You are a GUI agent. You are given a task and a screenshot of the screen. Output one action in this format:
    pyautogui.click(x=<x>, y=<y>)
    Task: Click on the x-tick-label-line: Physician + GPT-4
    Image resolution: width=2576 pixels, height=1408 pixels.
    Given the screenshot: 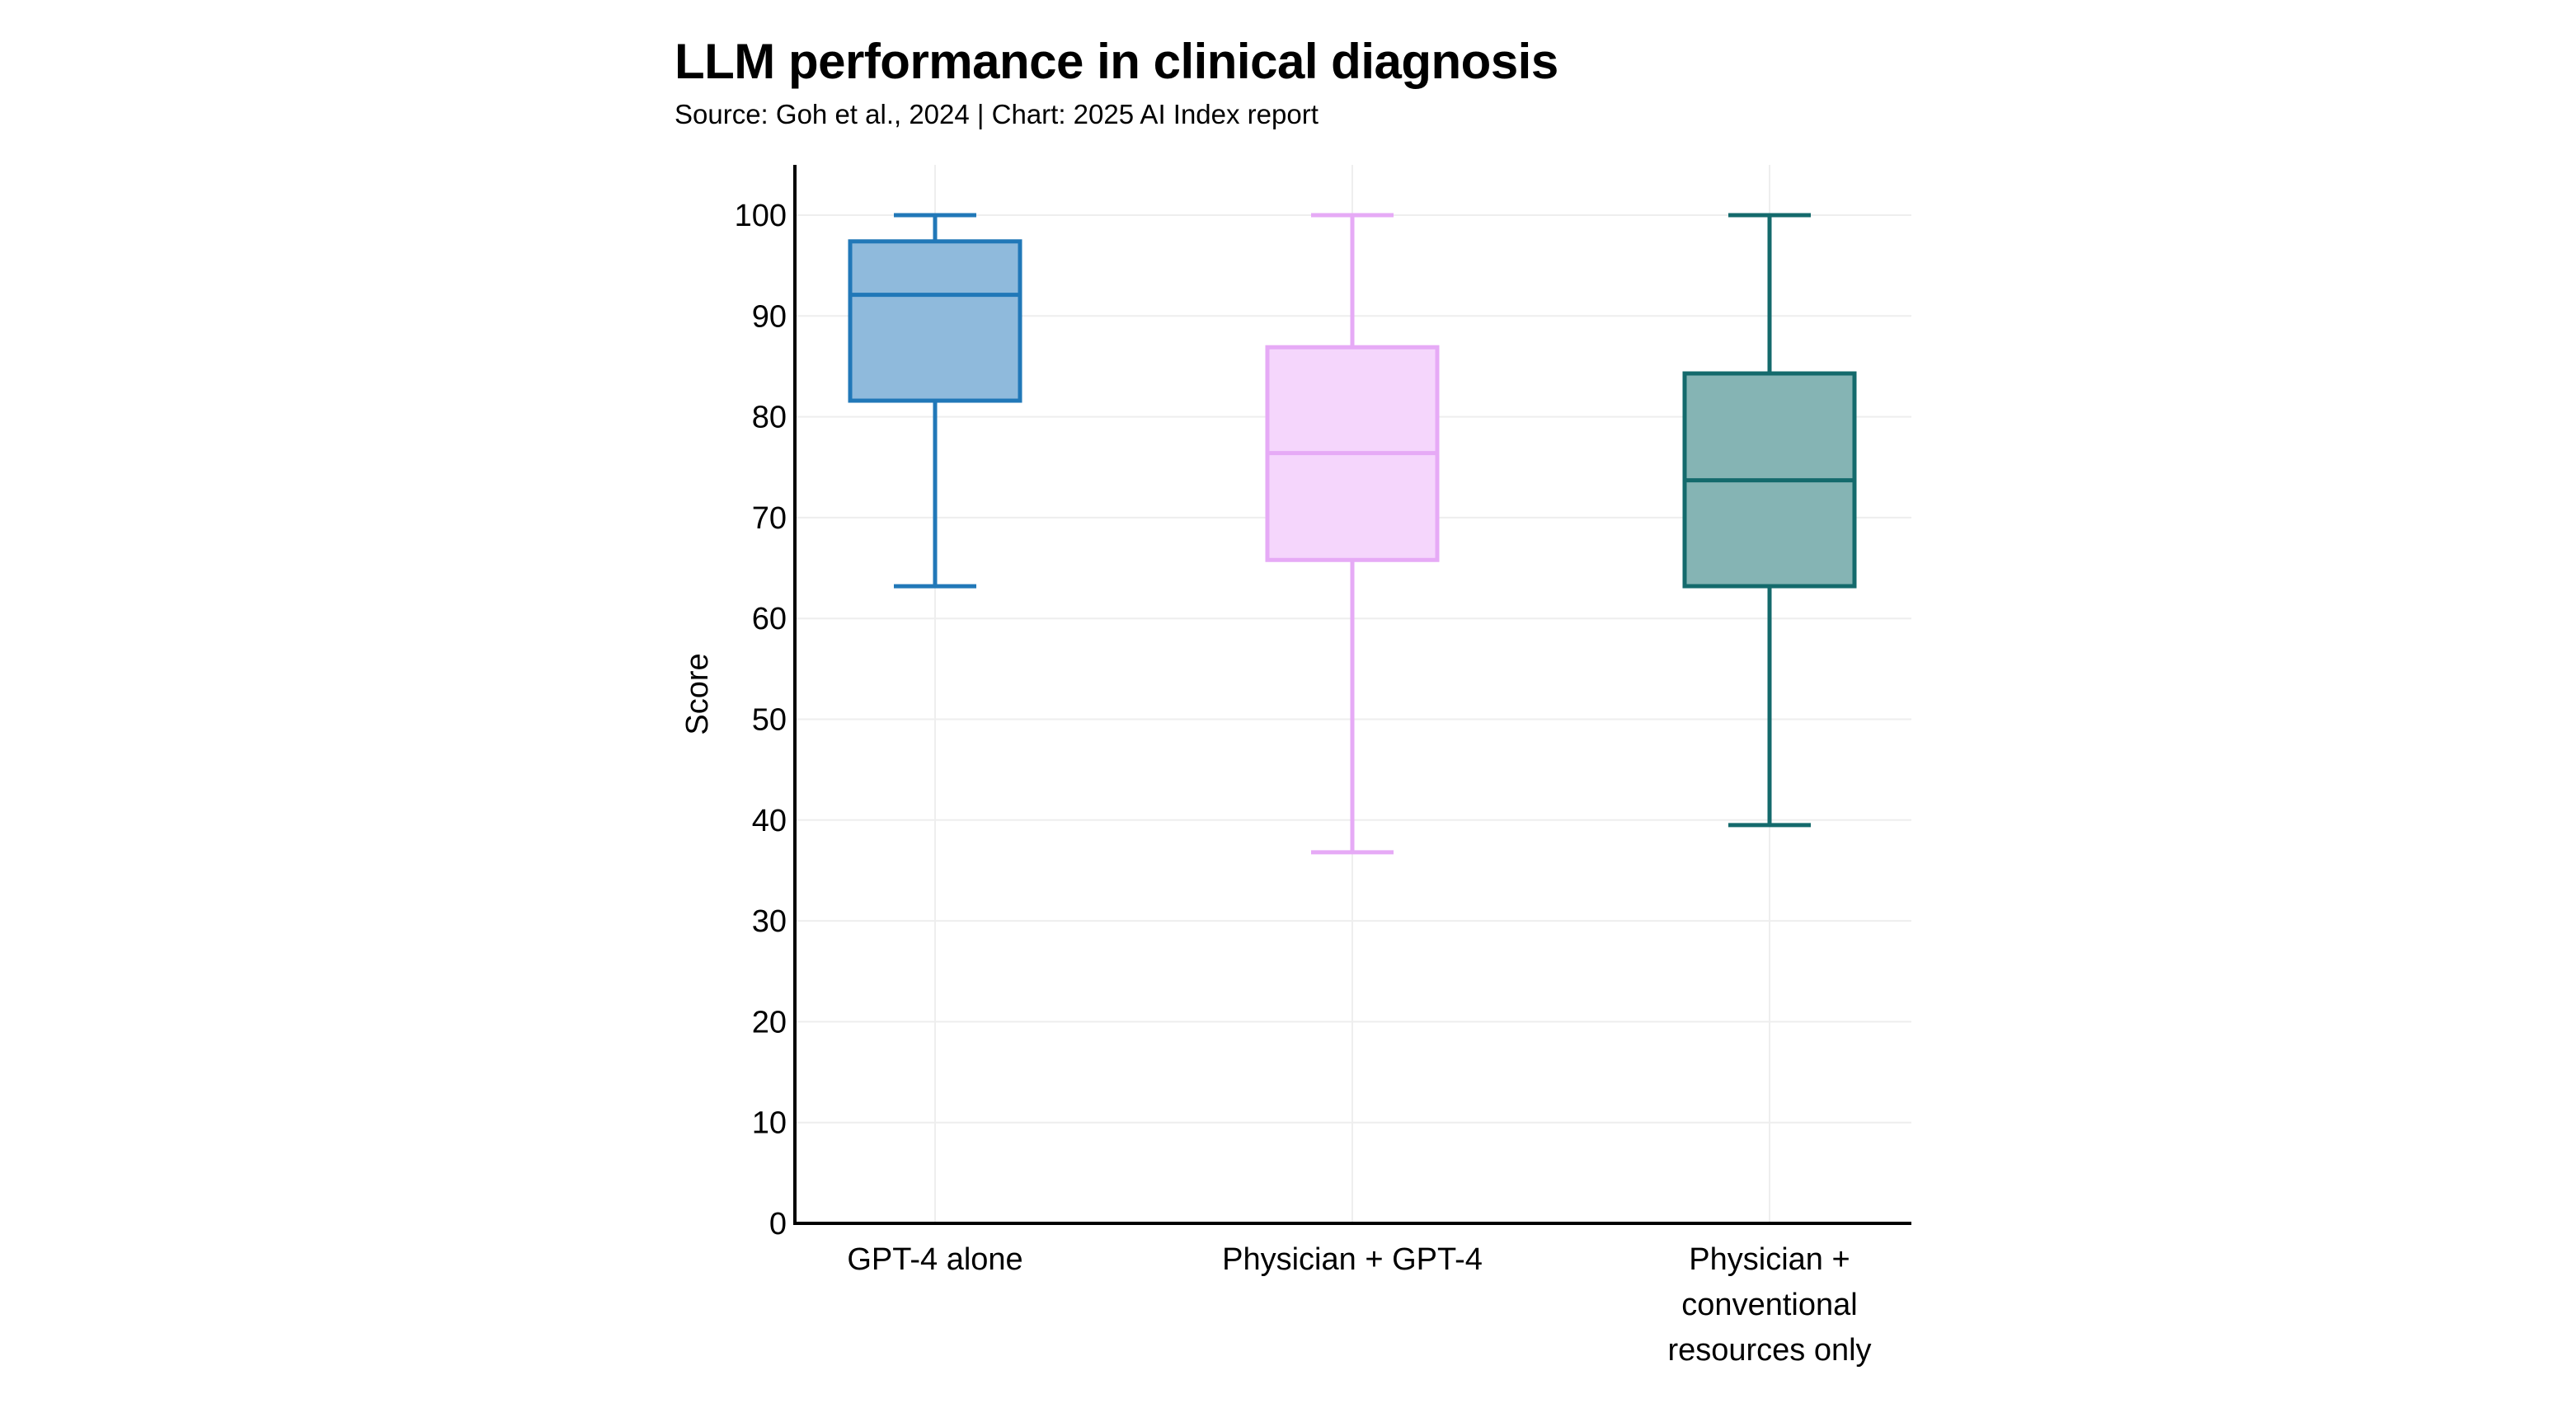 What is the action you would take?
    pyautogui.click(x=1352, y=1259)
    